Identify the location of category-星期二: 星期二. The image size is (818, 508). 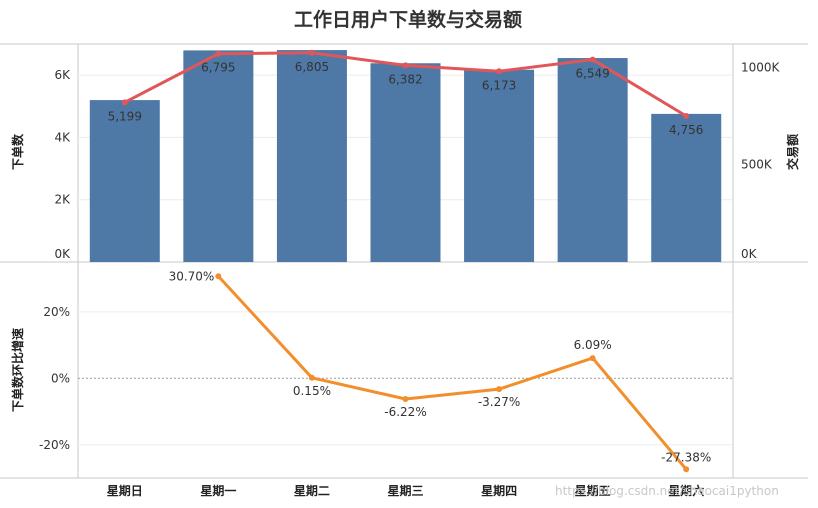
(312, 490).